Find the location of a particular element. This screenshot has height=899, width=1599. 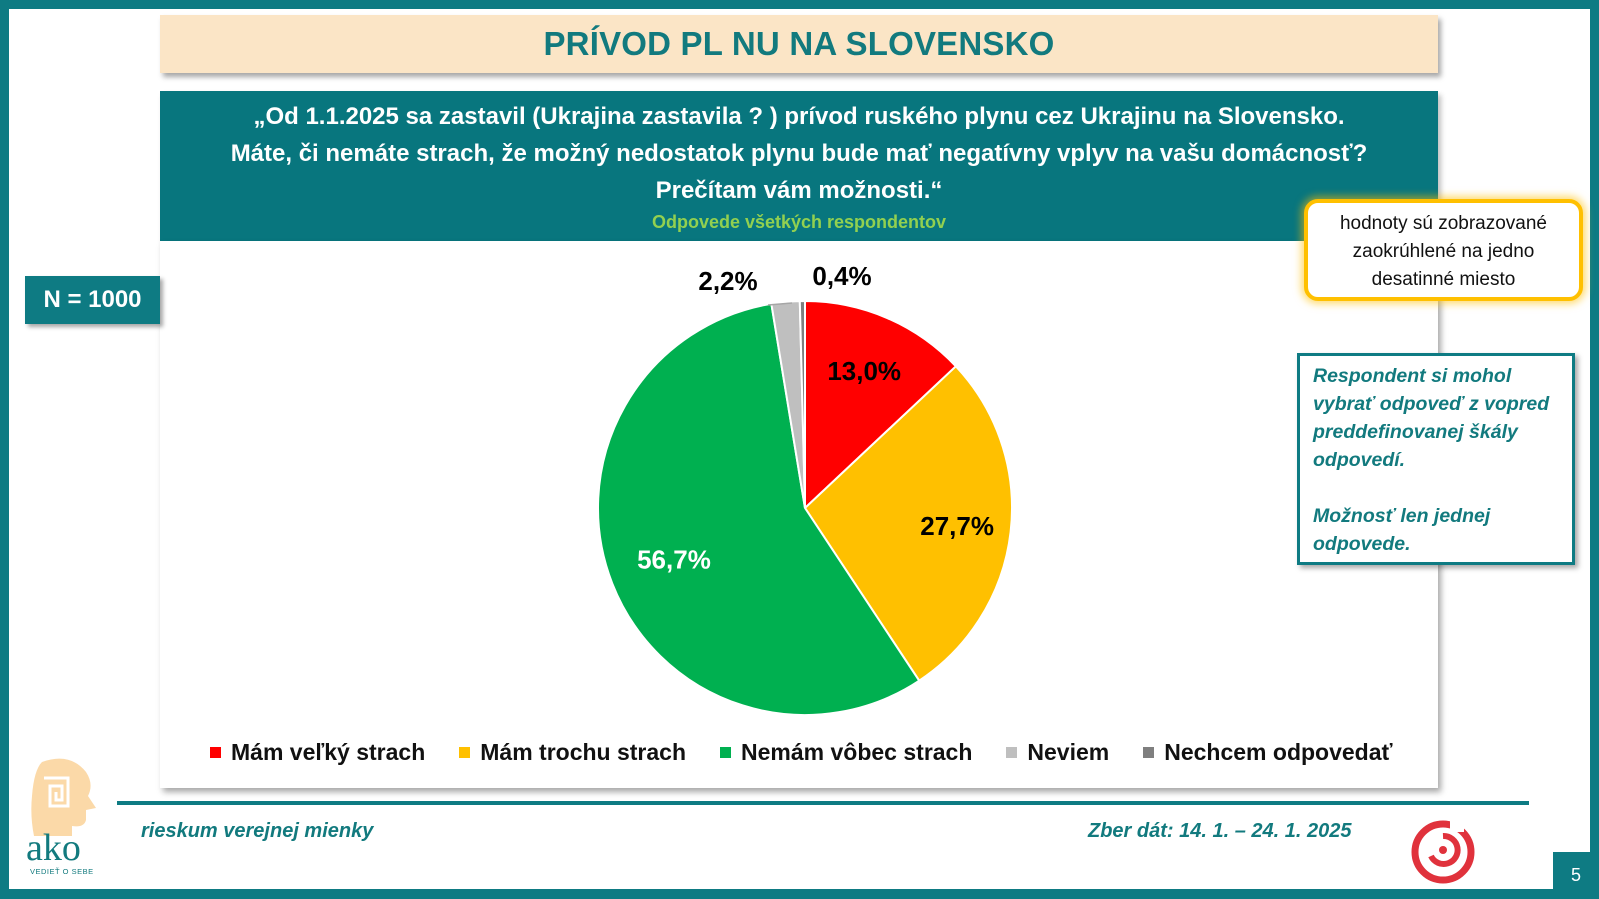

respondents-subtitle: Odpovede všetkých respondentov is located at coordinates (799, 222).